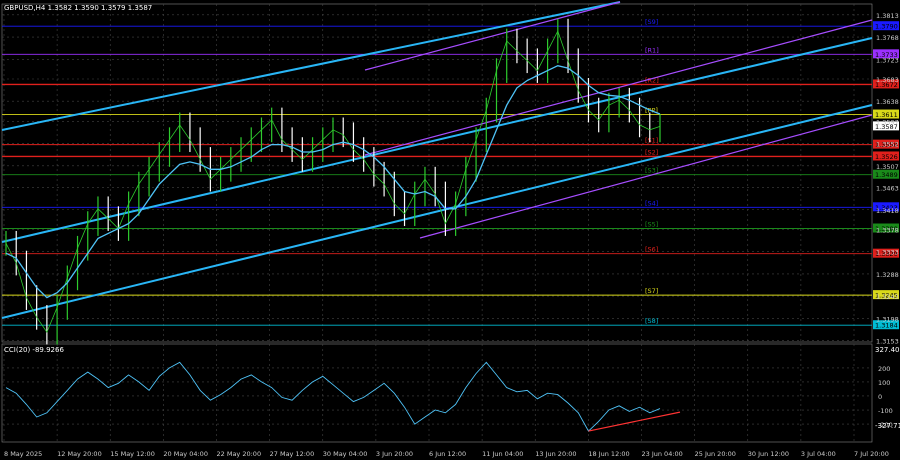 This screenshot has height=460, width=900. What do you see at coordinates (884, 369) in the screenshot?
I see `cci-tick-label: 200` at bounding box center [884, 369].